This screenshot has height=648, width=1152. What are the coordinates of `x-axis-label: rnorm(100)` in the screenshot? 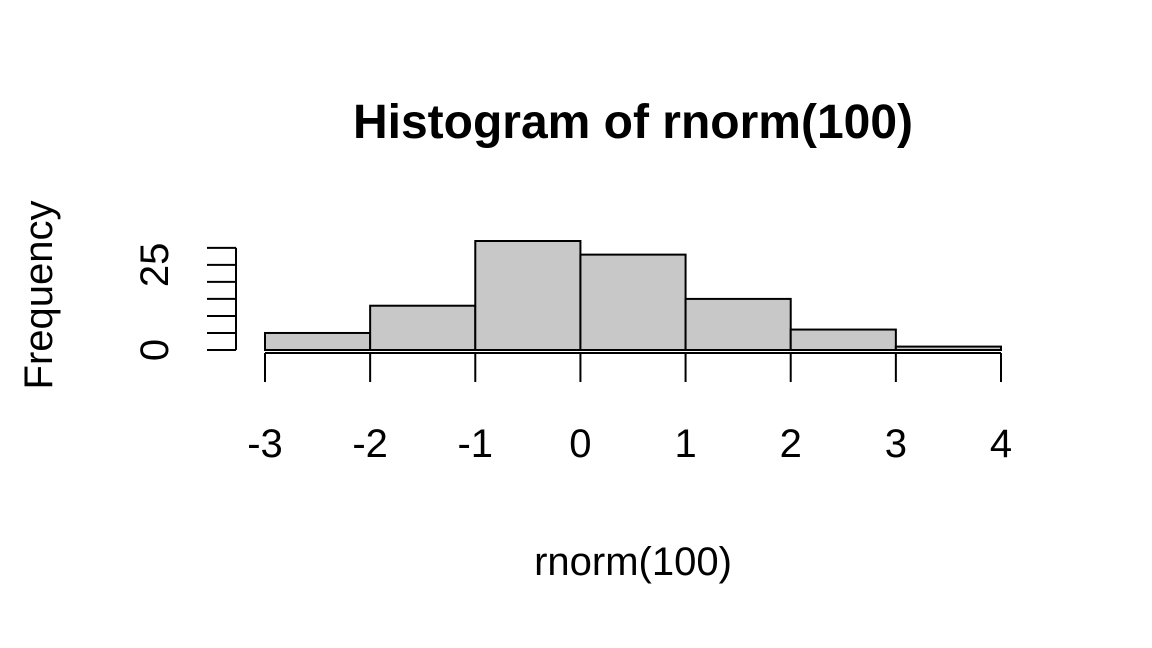 It's located at (633, 562).